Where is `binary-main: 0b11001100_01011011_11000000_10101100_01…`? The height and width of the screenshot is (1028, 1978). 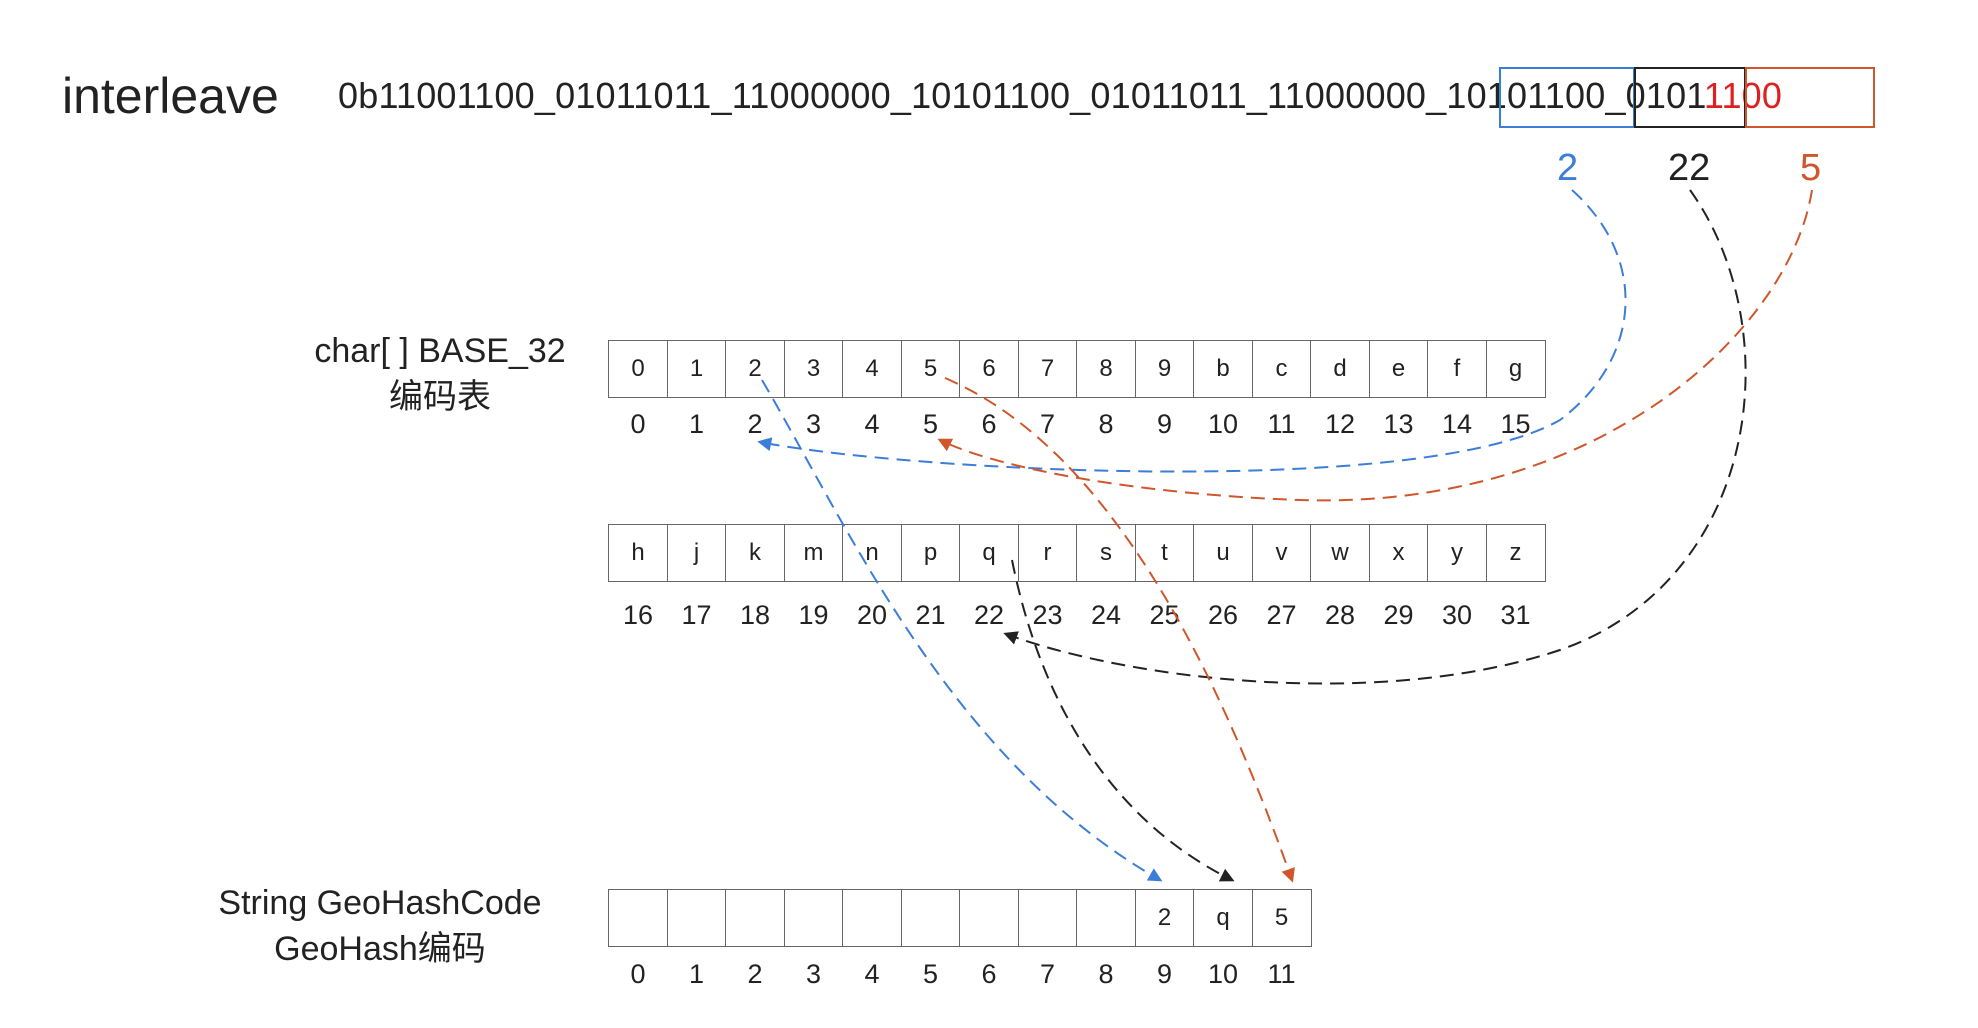 binary-main: 0b11001100_01011011_11000000_10101100_01… is located at coordinates (1021, 95).